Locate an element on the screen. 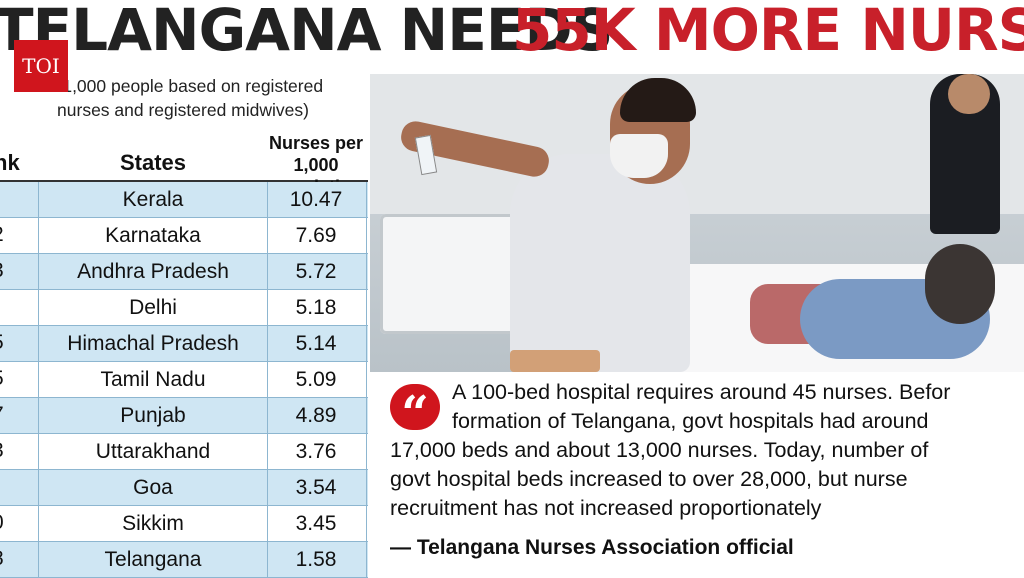  rank-cell: 0 is located at coordinates (2, 523).